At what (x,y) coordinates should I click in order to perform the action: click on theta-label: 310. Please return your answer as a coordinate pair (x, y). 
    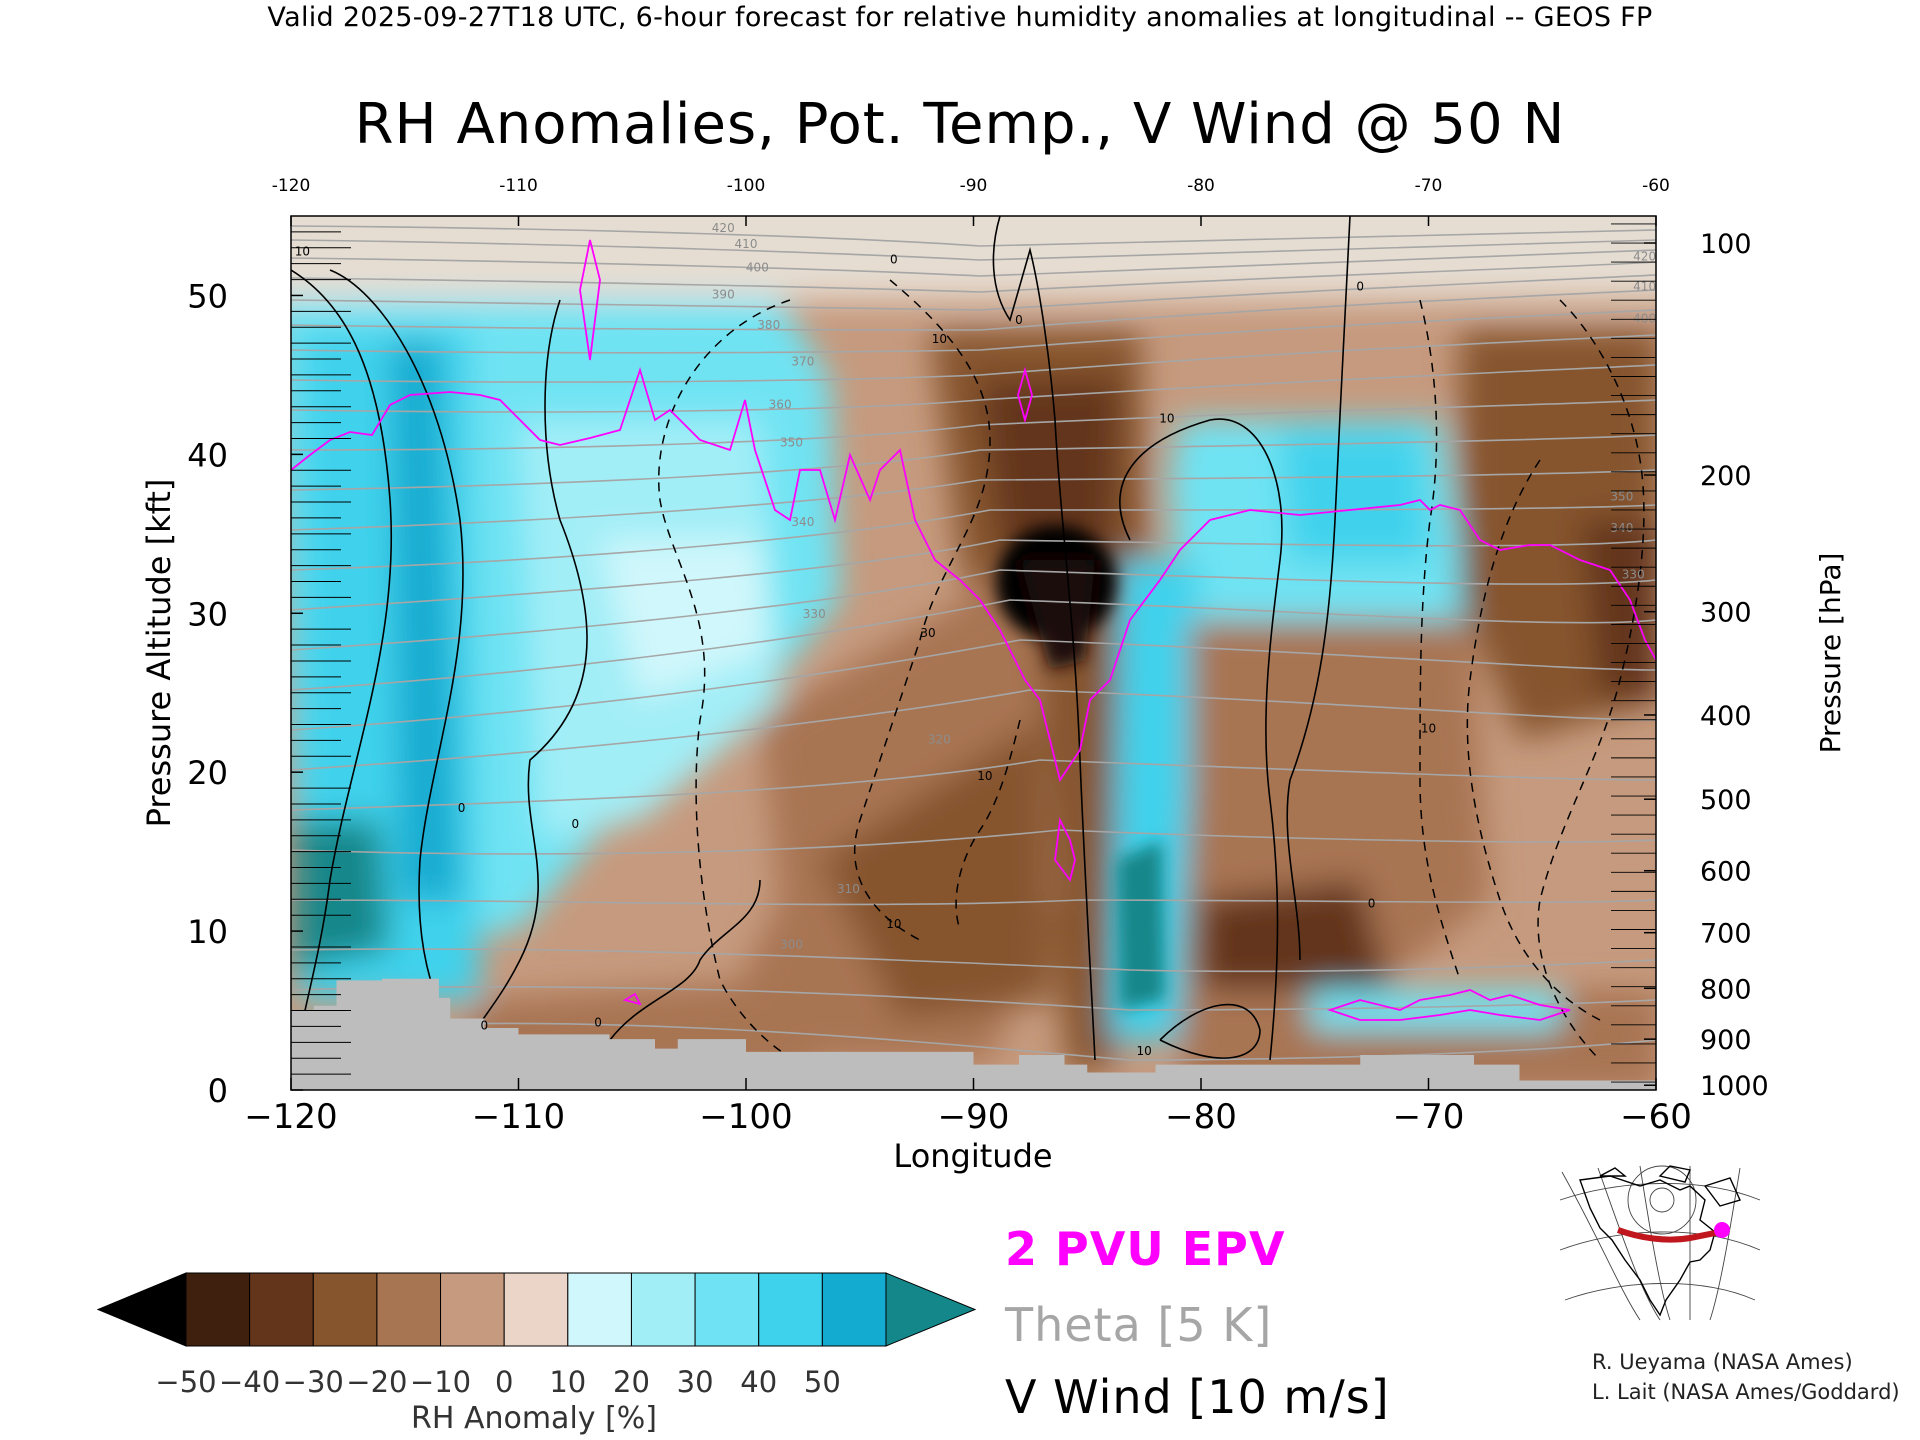
    Looking at the image, I should click on (848, 889).